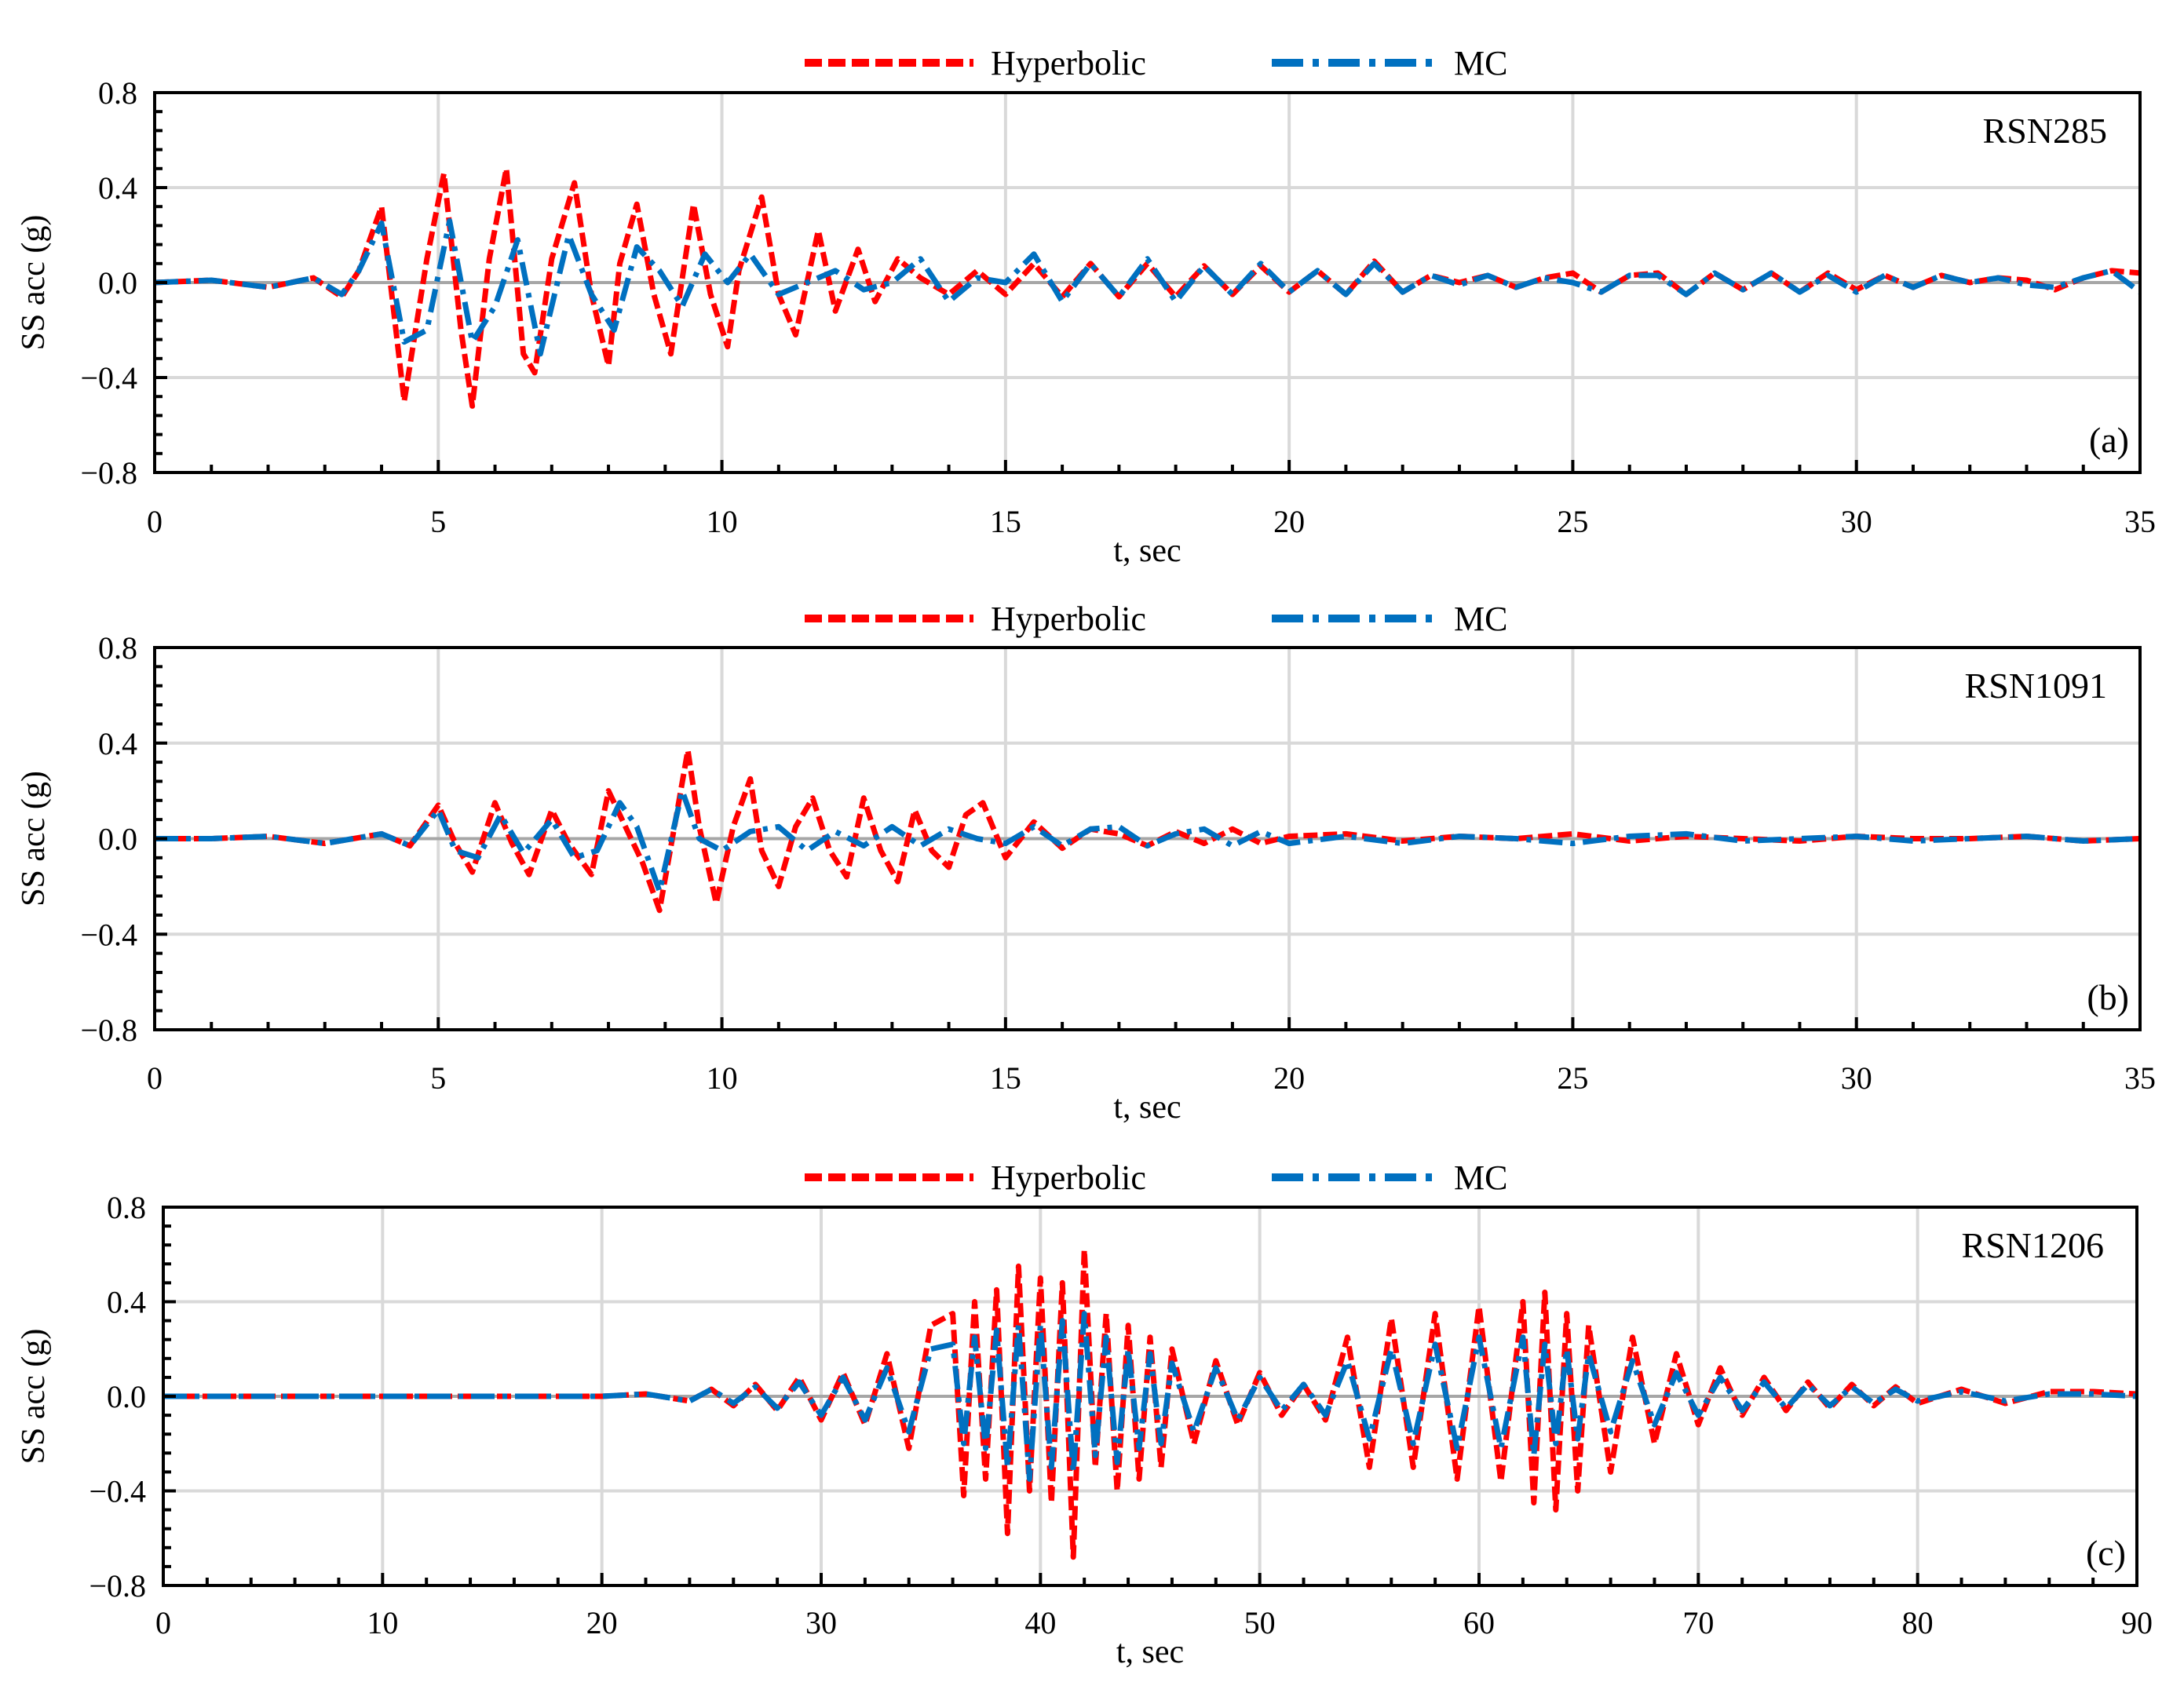 The image size is (2184, 1693). I want to click on station-label: RSN285, so click(2045, 131).